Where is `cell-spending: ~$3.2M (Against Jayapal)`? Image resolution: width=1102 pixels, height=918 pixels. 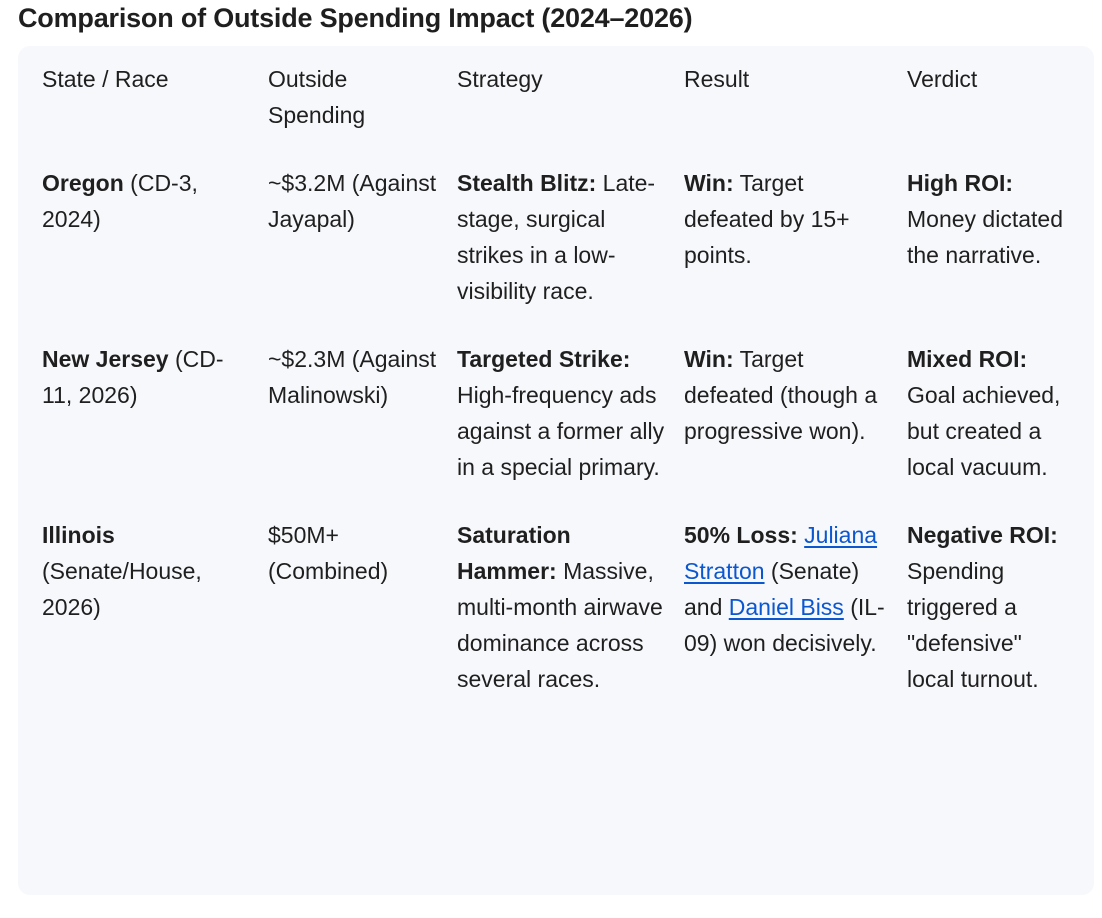
cell-spending: ~$3.2M (Against Jayapal) is located at coordinates (352, 201).